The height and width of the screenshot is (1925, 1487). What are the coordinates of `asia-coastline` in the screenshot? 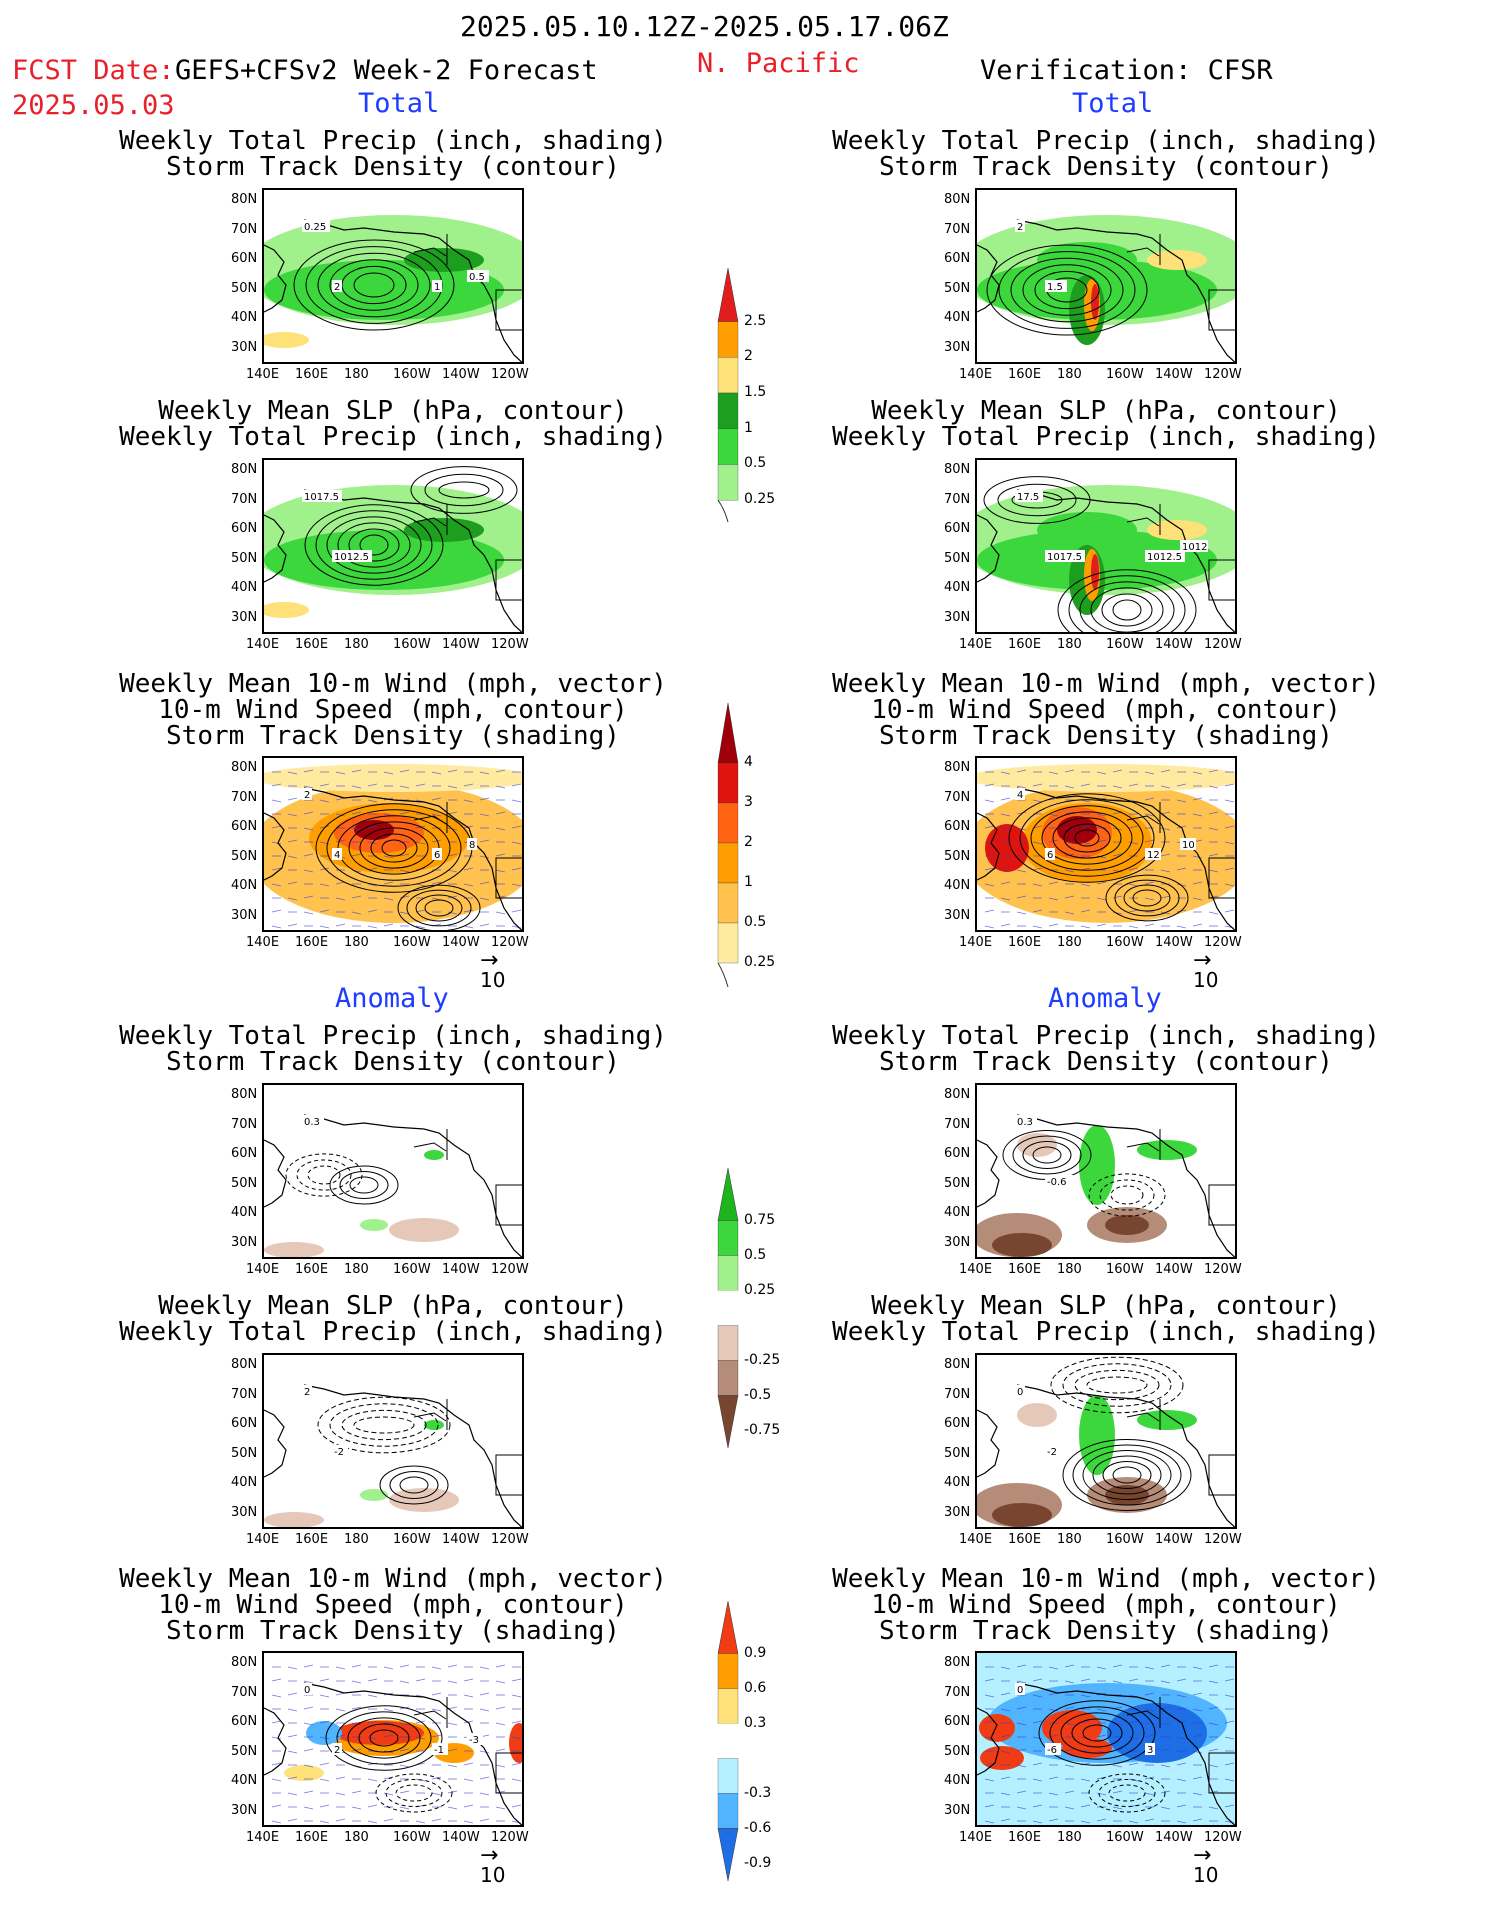 It's located at (988, 1443).